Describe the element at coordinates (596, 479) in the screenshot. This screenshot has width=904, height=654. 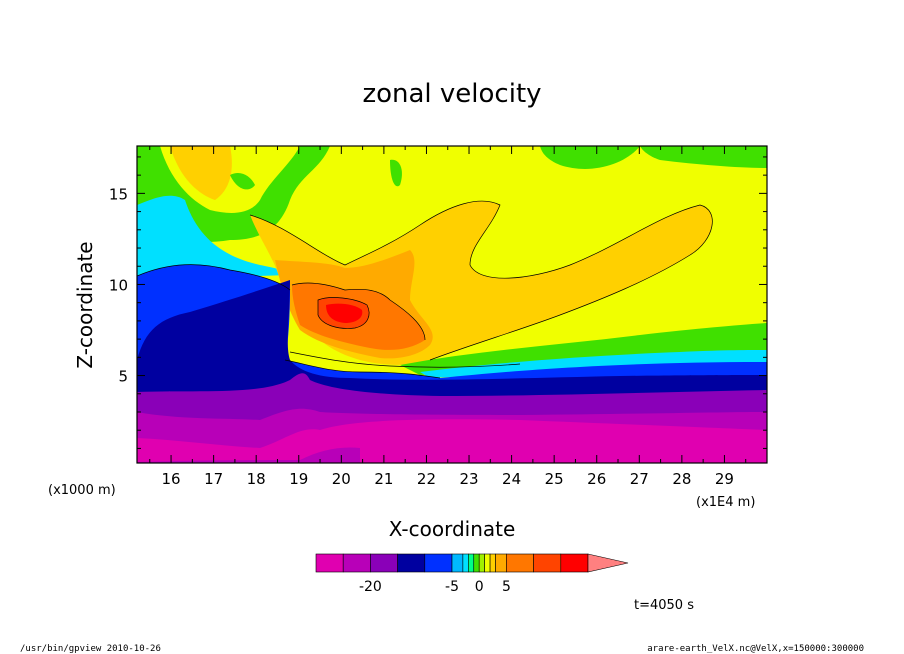
I see `x-tick-label: 26` at that location.